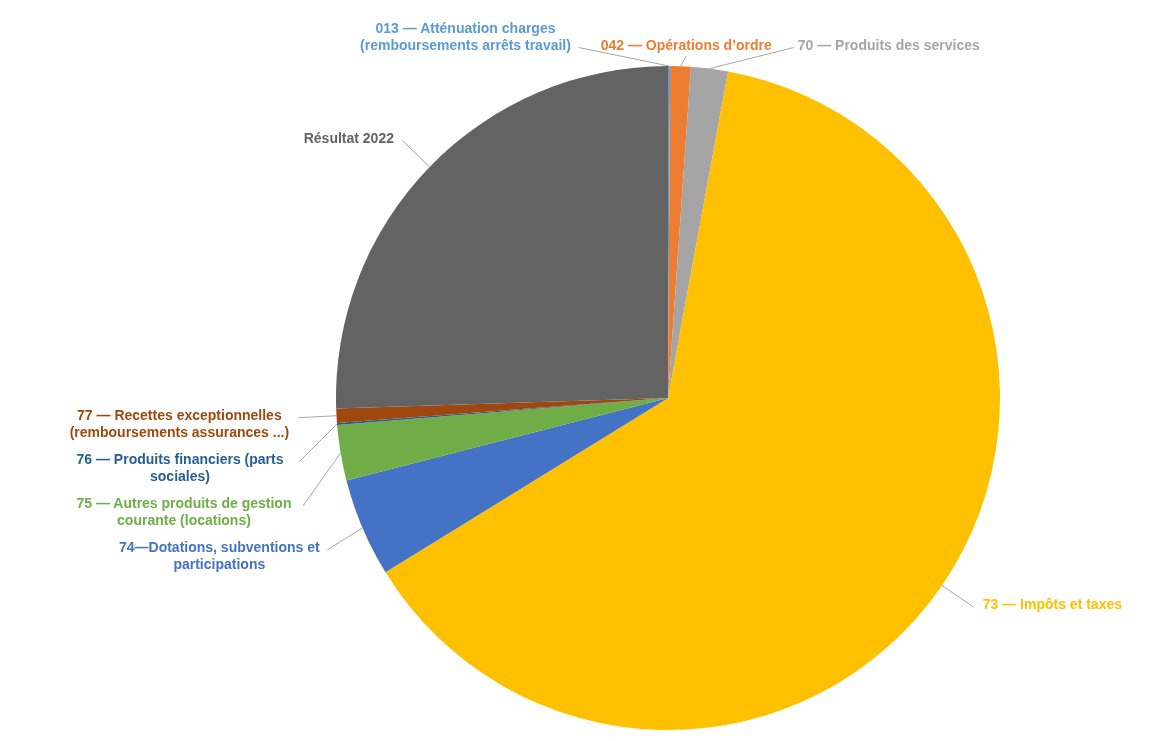  I want to click on slice-label: 013 — Atténuation charges (remboursements arrêts travail), so click(465, 36).